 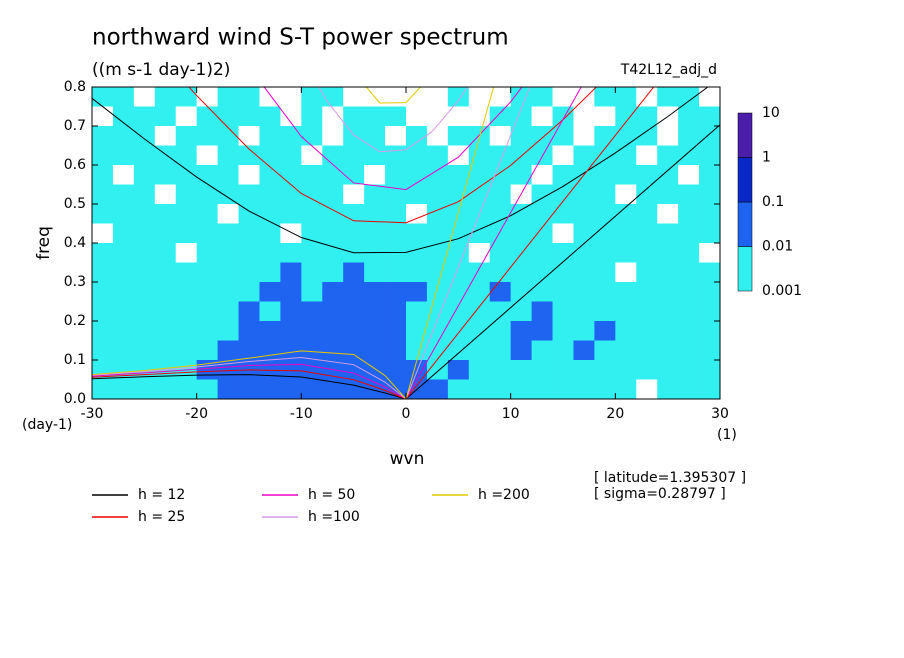 I want to click on colorbar-label: 0.01, so click(x=777, y=247).